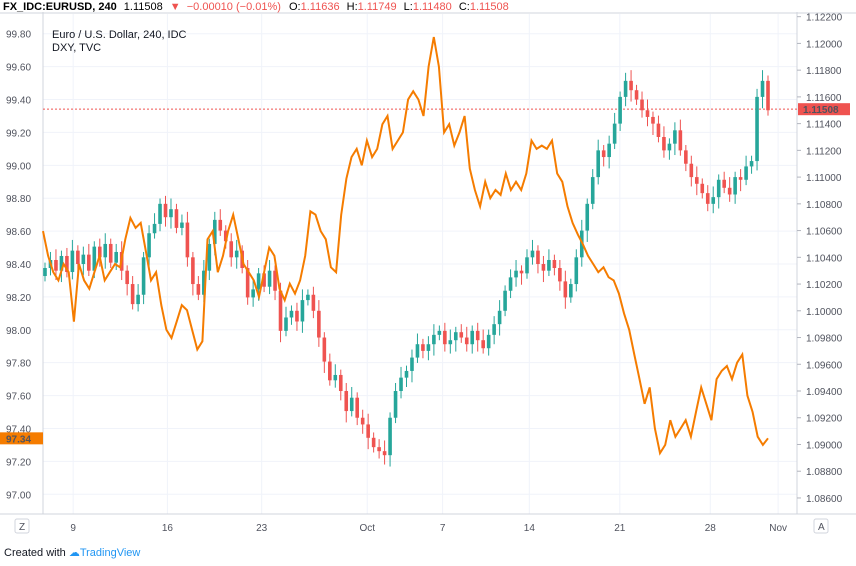 The height and width of the screenshot is (566, 856). What do you see at coordinates (824, 339) in the screenshot?
I see `right-tick-label: 1.09800` at bounding box center [824, 339].